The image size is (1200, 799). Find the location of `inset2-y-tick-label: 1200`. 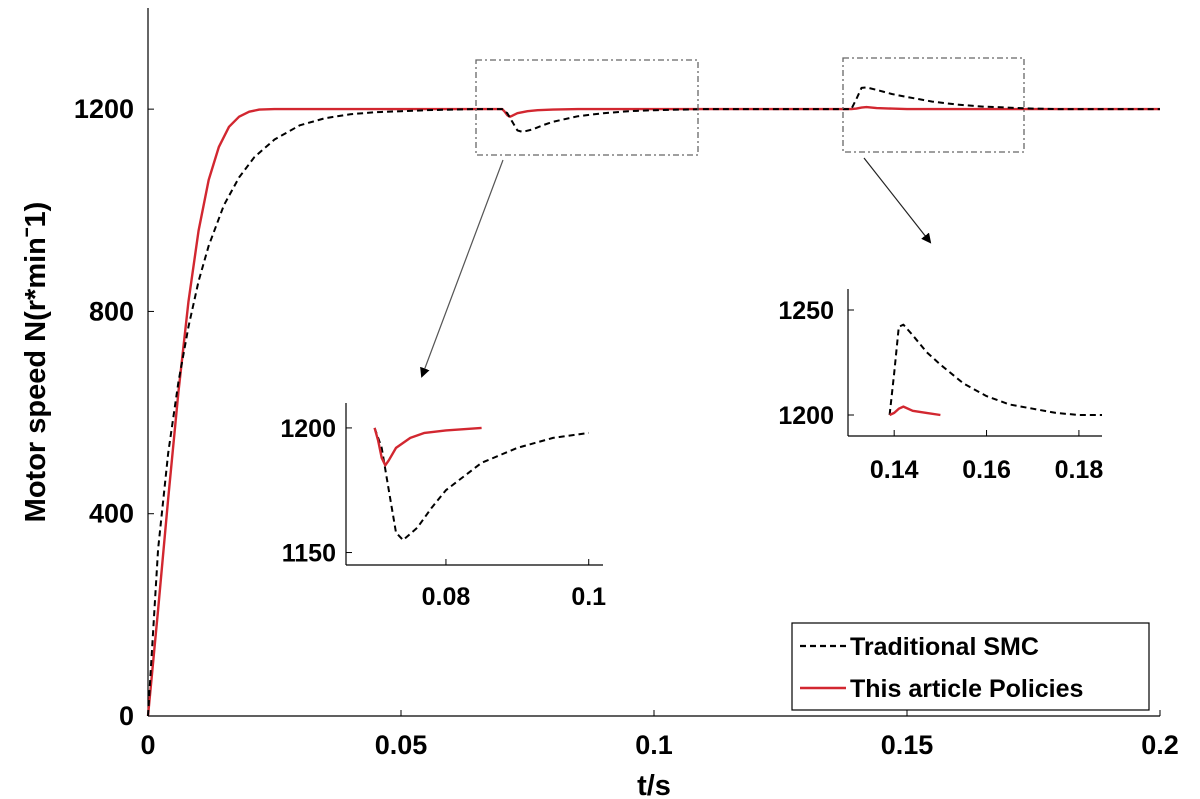

inset2-y-tick-label: 1200 is located at coordinates (806, 416).